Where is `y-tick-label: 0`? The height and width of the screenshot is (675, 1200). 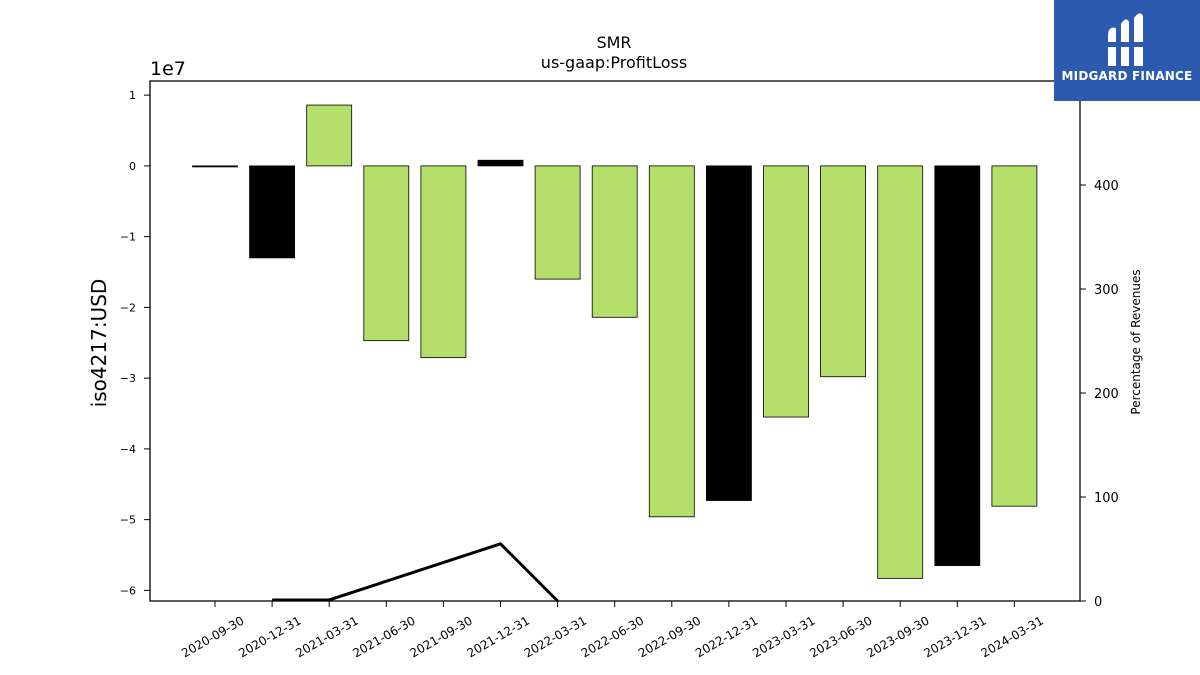 y-tick-label: 0 is located at coordinates (132, 166).